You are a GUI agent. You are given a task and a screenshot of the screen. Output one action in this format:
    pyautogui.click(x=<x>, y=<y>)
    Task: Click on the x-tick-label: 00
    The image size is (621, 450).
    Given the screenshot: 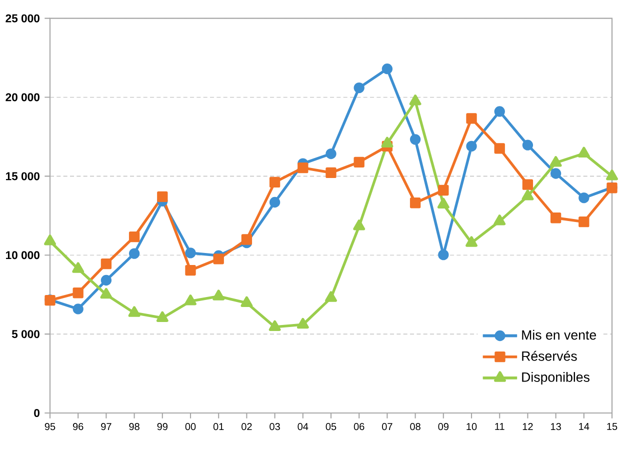 What is the action you would take?
    pyautogui.click(x=190, y=426)
    